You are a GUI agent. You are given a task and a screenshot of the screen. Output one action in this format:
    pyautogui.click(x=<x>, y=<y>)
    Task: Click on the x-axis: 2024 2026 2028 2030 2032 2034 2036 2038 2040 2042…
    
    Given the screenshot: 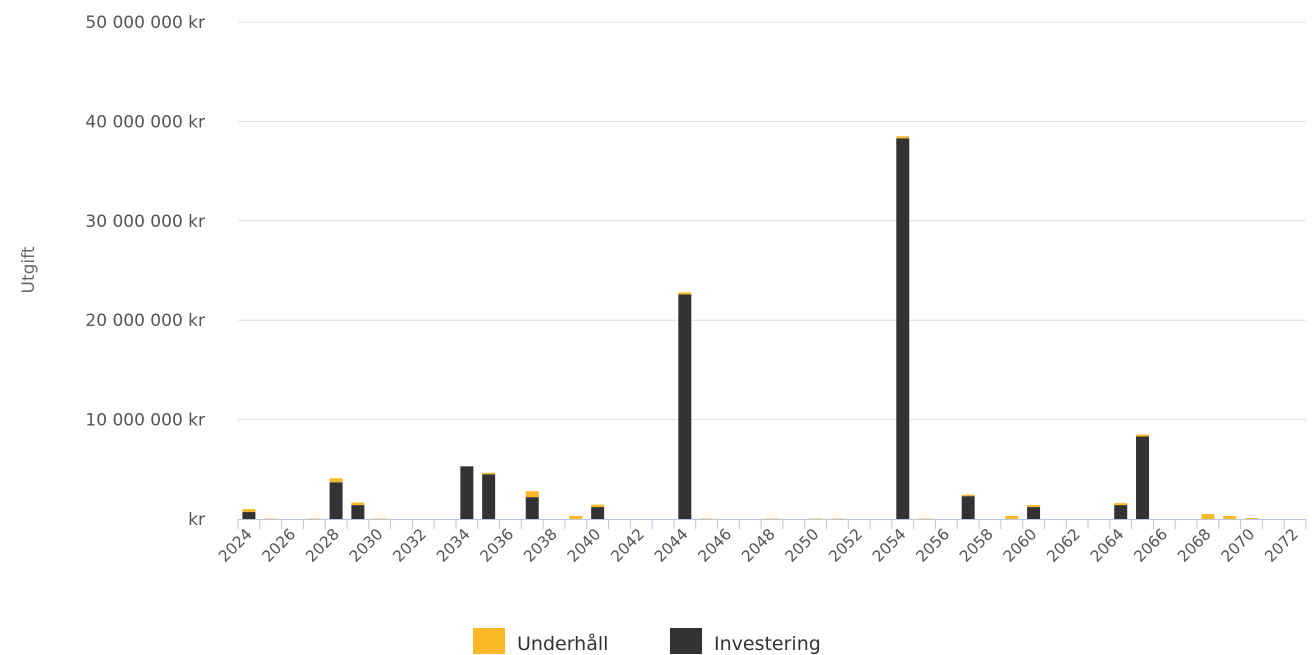 What is the action you would take?
    pyautogui.click(x=761, y=542)
    